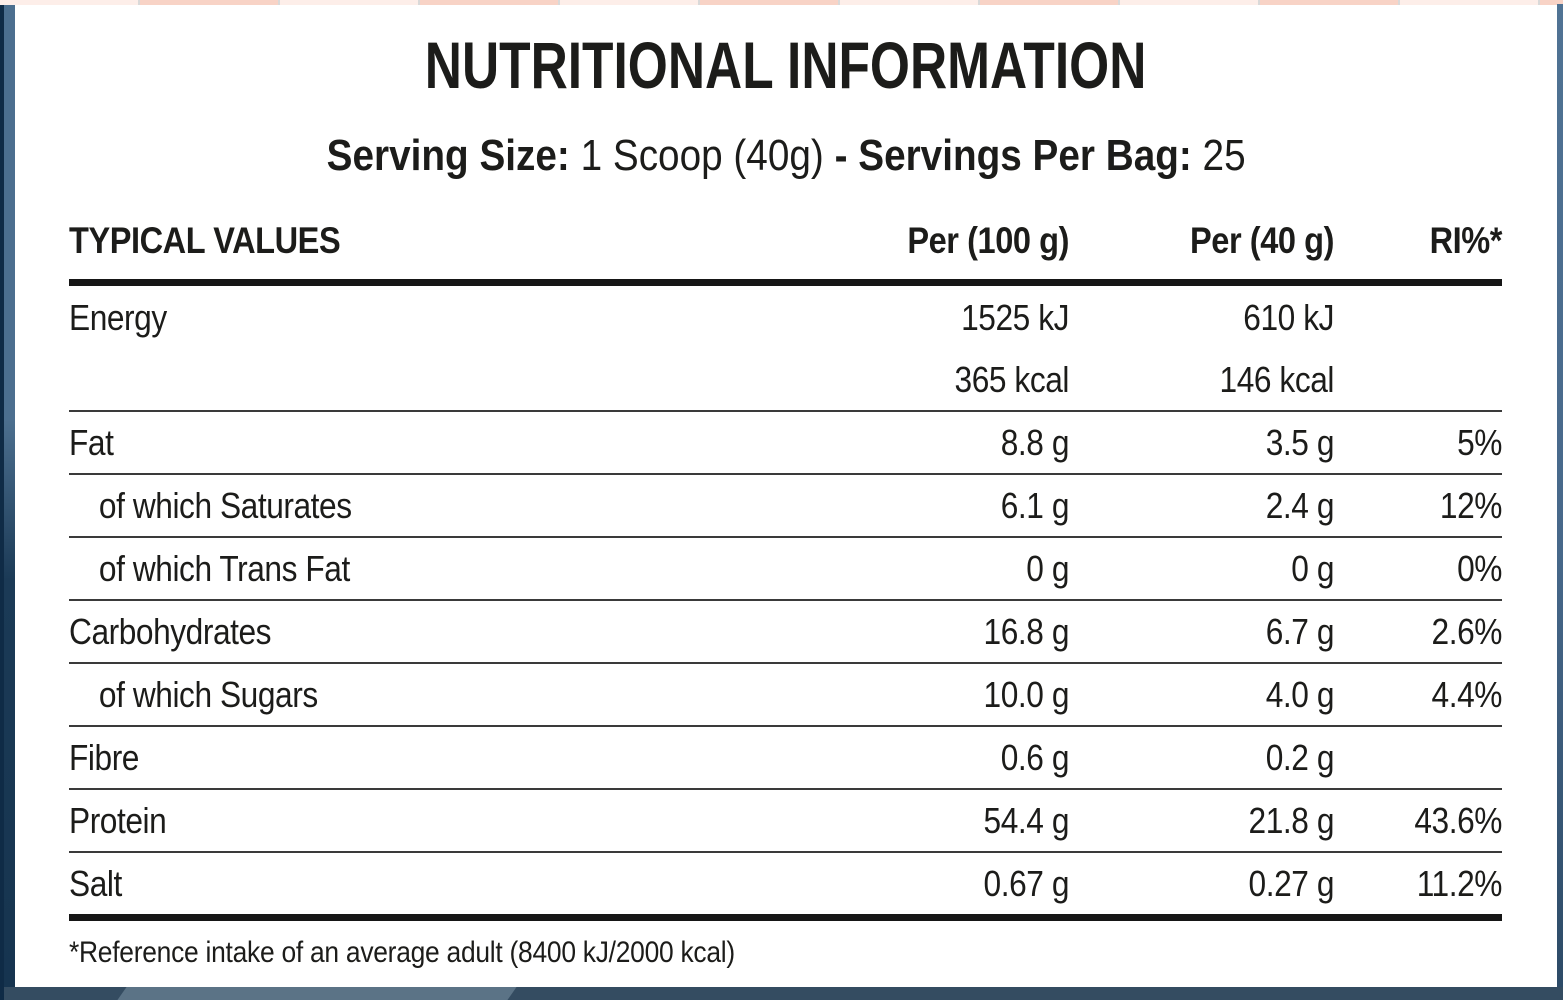 Image resolution: width=1563 pixels, height=1000 pixels. What do you see at coordinates (1300, 442) in the screenshot?
I see `row-per40: 3.5 g` at bounding box center [1300, 442].